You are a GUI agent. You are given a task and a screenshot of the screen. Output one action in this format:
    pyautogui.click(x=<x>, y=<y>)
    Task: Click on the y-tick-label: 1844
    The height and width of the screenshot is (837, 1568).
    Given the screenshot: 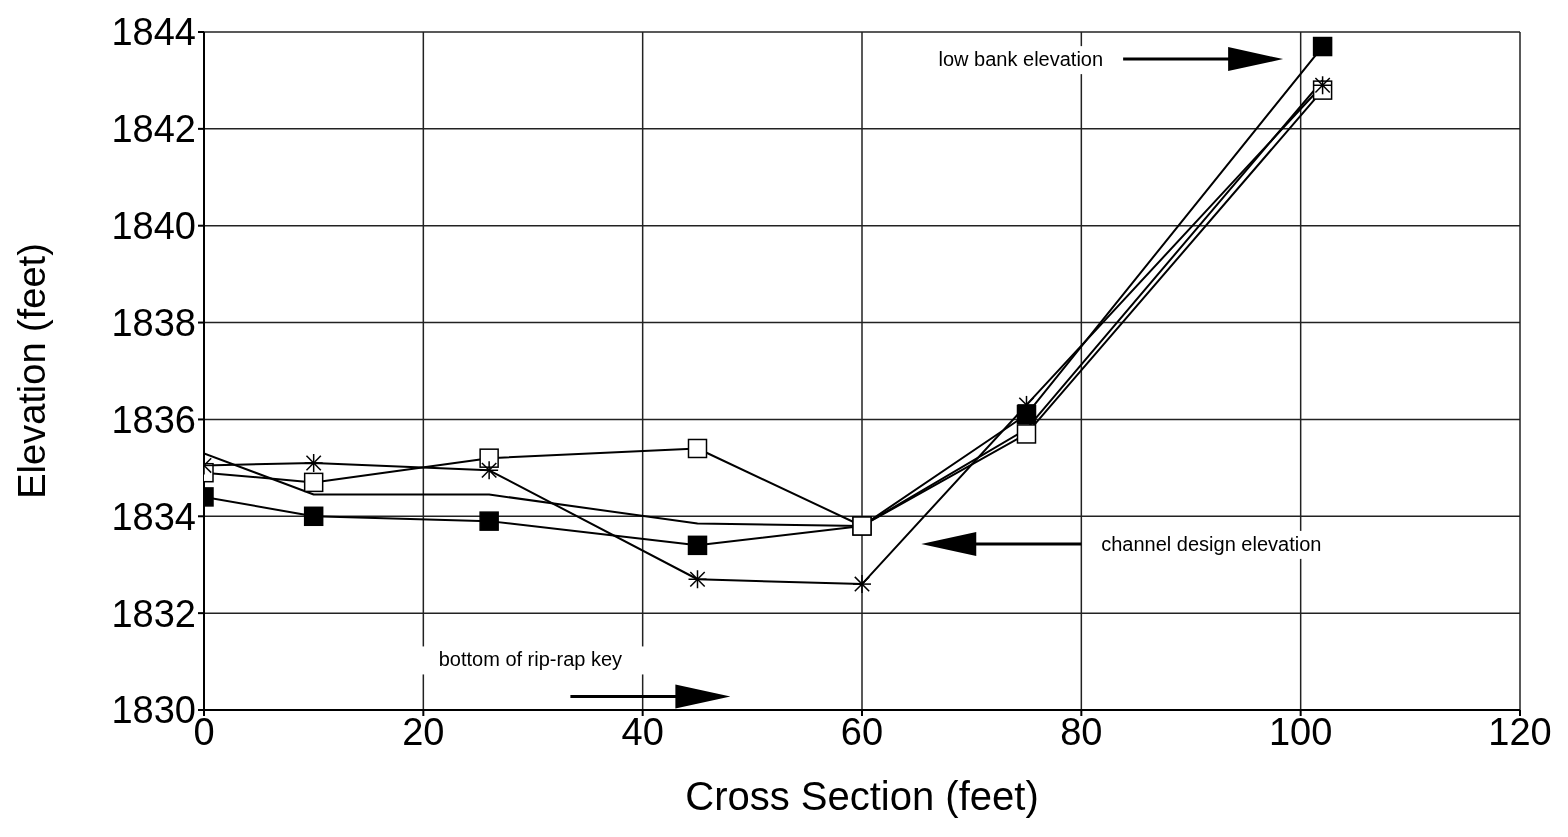 What is the action you would take?
    pyautogui.click(x=153, y=32)
    